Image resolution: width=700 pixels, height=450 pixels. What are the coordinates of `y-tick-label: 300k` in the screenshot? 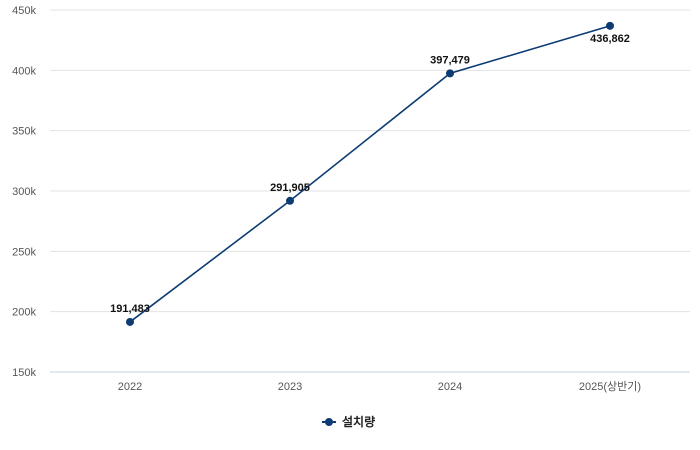 It's located at (24, 192).